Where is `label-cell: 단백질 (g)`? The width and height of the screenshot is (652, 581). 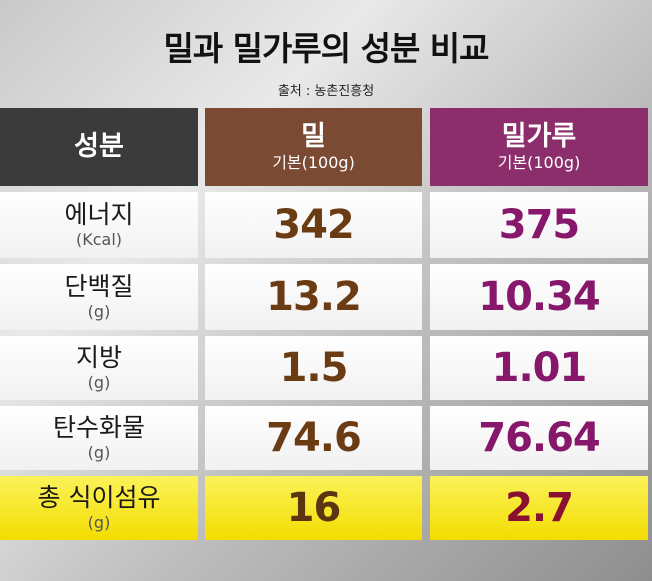 label-cell: 단백질 (g) is located at coordinates (99, 297).